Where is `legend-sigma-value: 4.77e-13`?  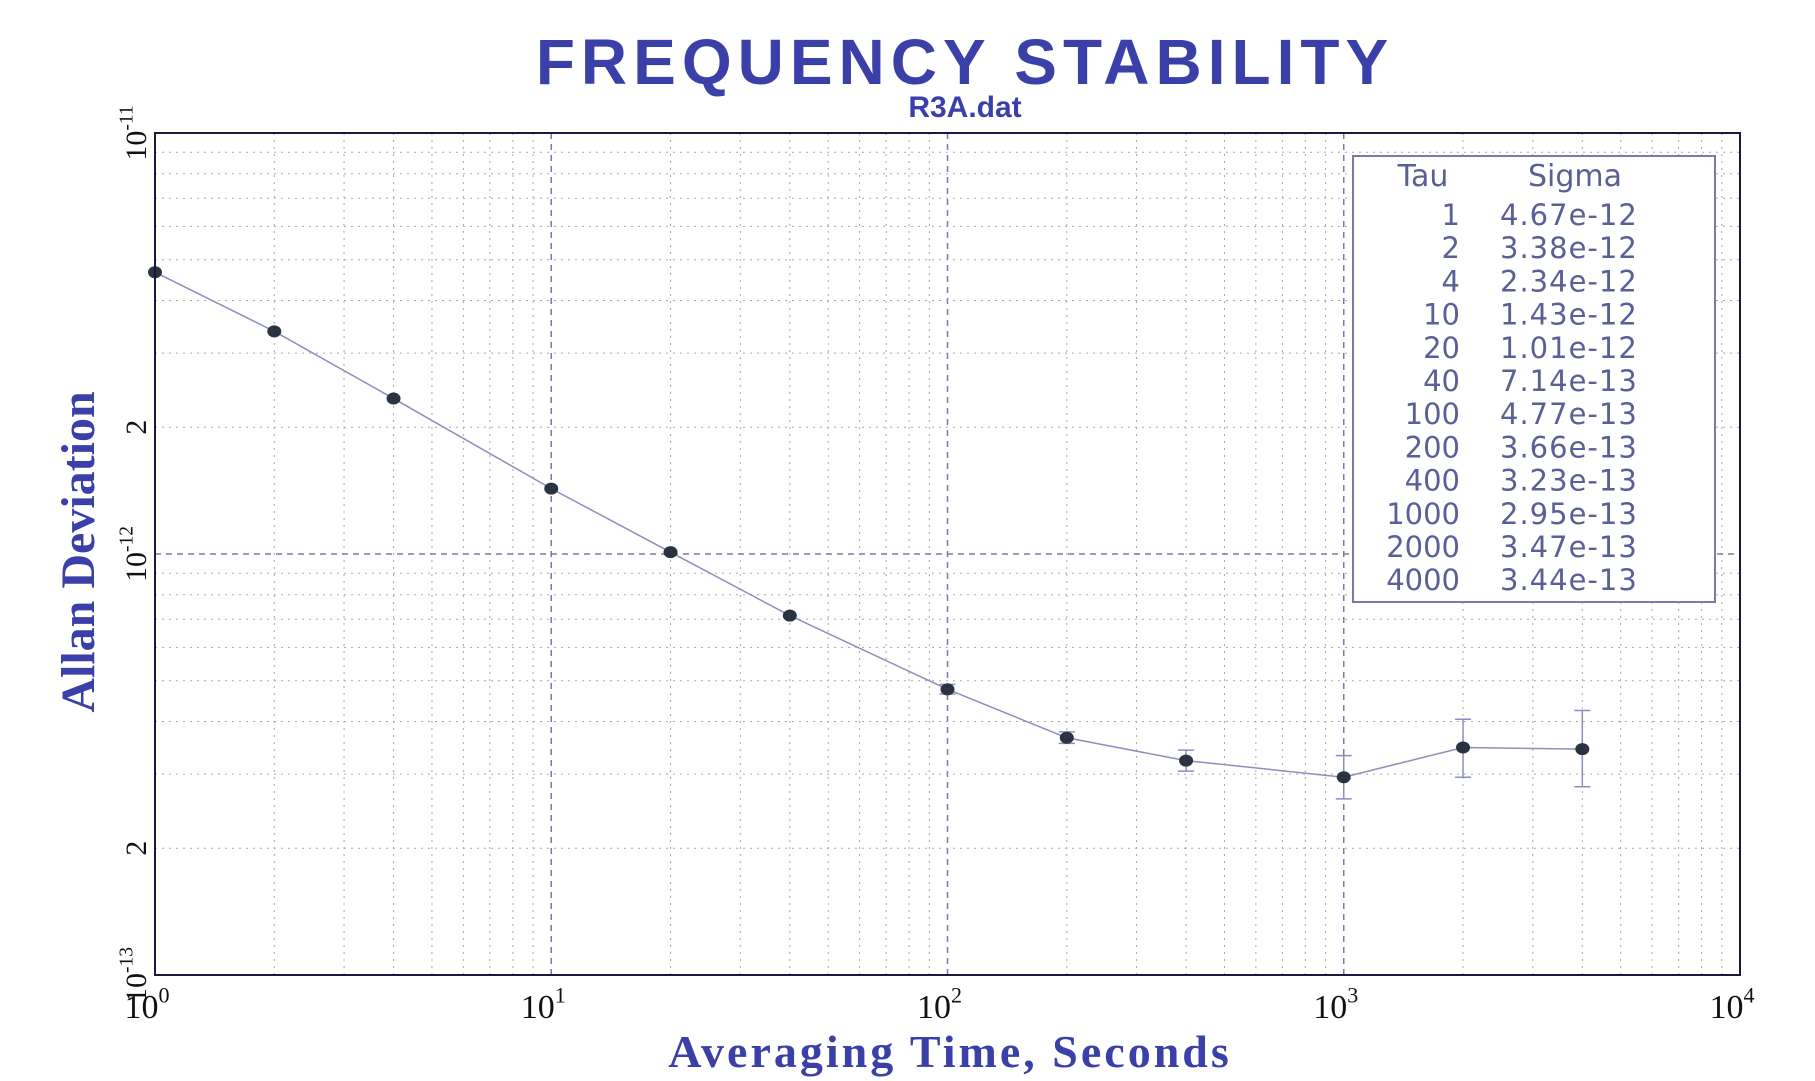
legend-sigma-value: 4.77e-13 is located at coordinates (1569, 414).